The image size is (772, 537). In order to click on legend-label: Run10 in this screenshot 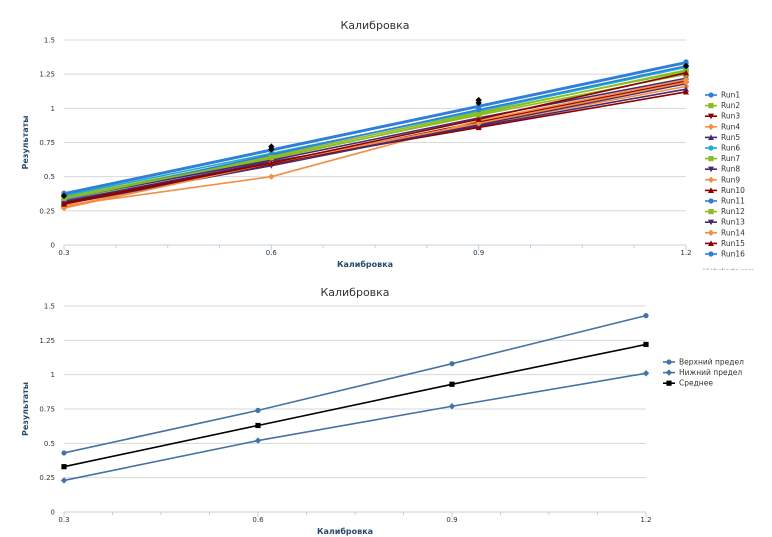, I will do `click(733, 190)`.